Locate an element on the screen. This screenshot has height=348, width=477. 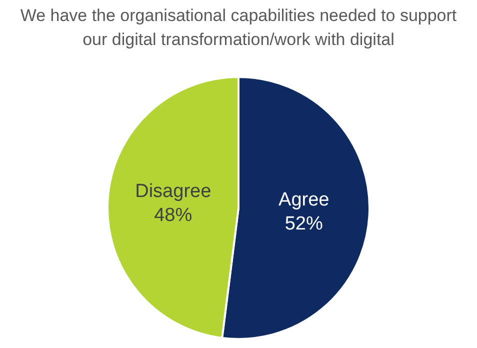
slice-label: Disagree is located at coordinates (173, 191).